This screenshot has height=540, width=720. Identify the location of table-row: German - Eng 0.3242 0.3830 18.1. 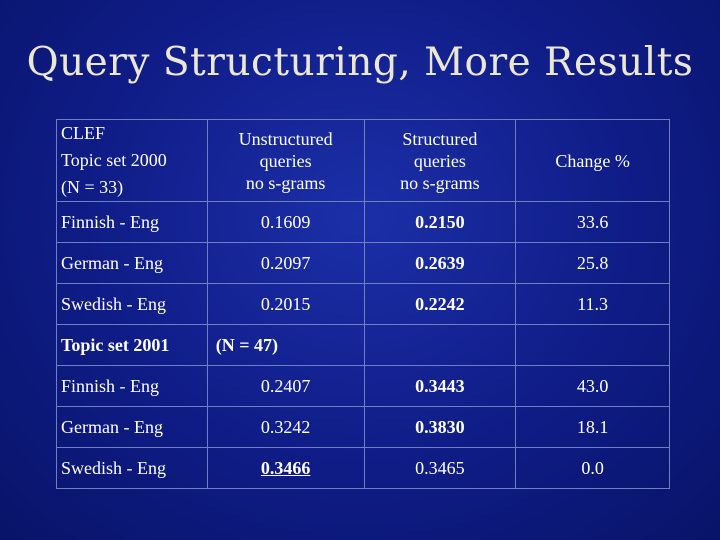
(363, 427).